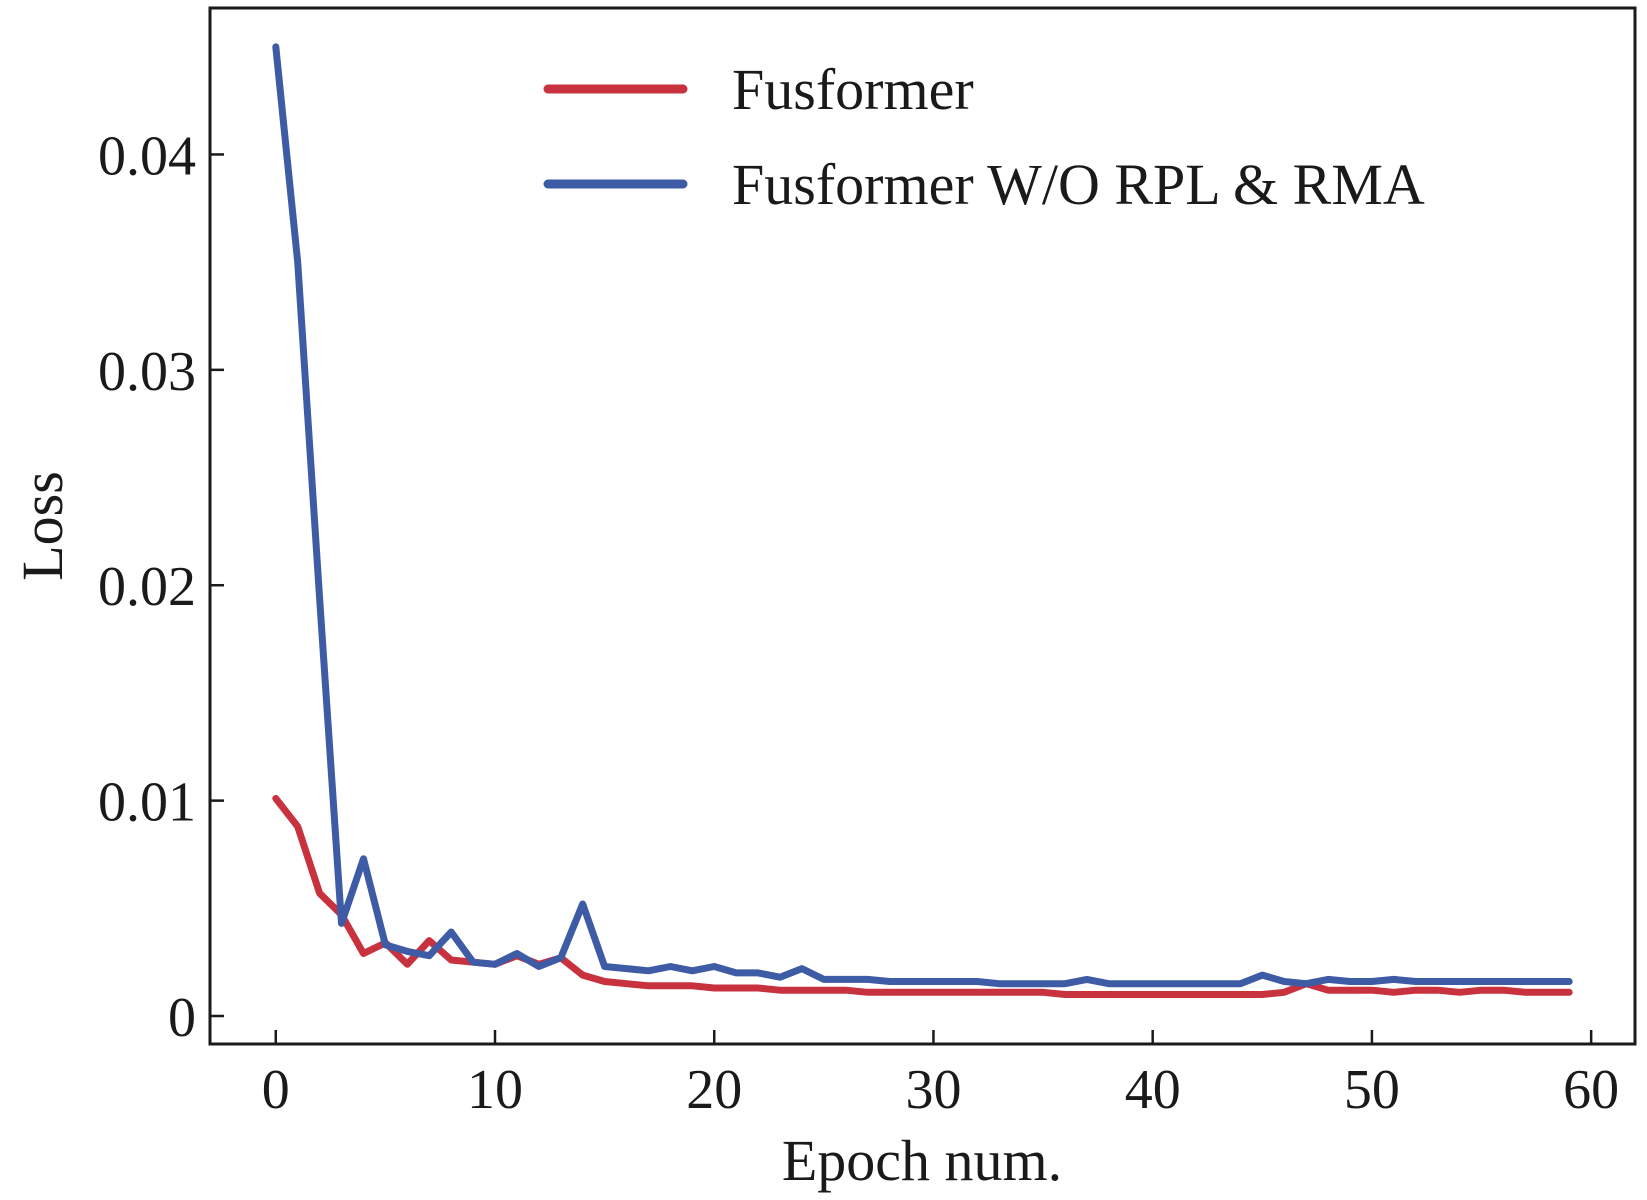  What do you see at coordinates (922, 1160) in the screenshot?
I see `x-axis-label: Epoch num.` at bounding box center [922, 1160].